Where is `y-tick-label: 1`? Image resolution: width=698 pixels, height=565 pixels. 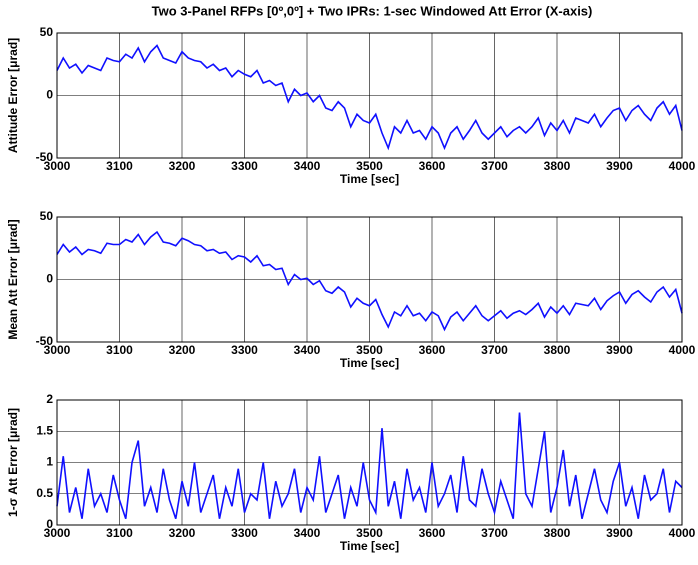 y-tick-label: 1 is located at coordinates (49, 462).